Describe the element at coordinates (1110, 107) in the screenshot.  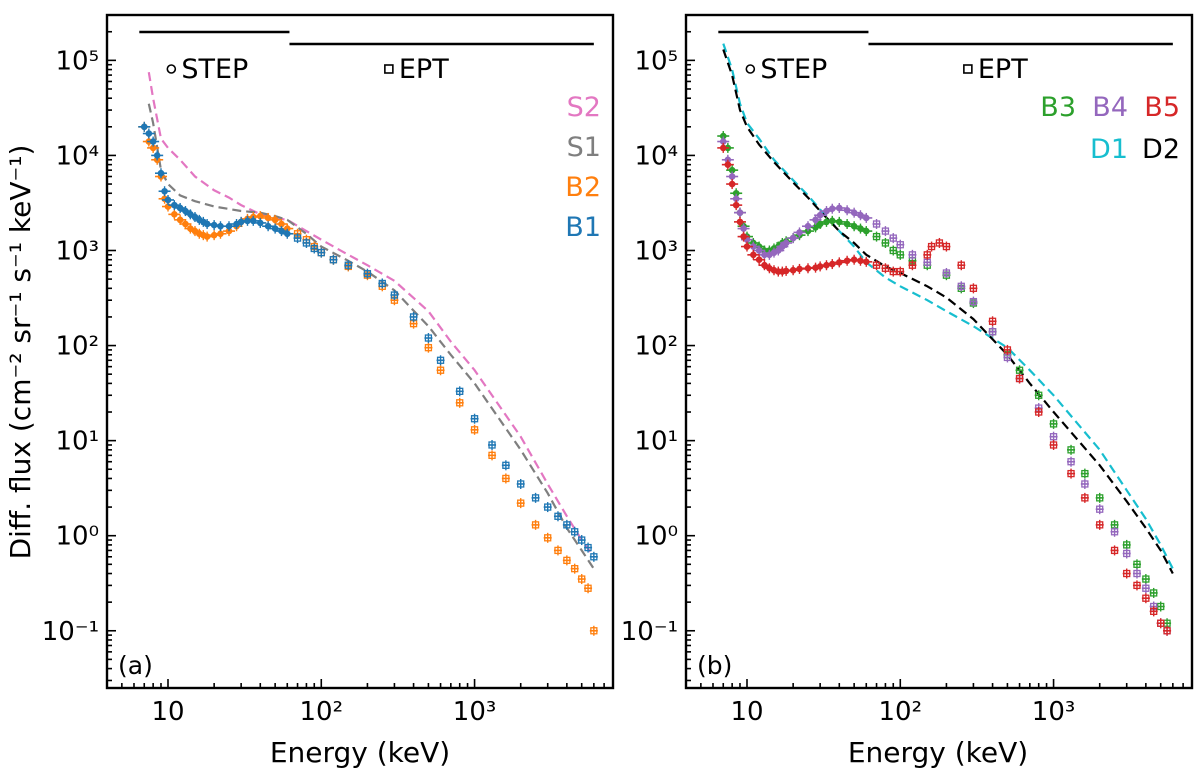
I see `legend-label-b4: B4` at that location.